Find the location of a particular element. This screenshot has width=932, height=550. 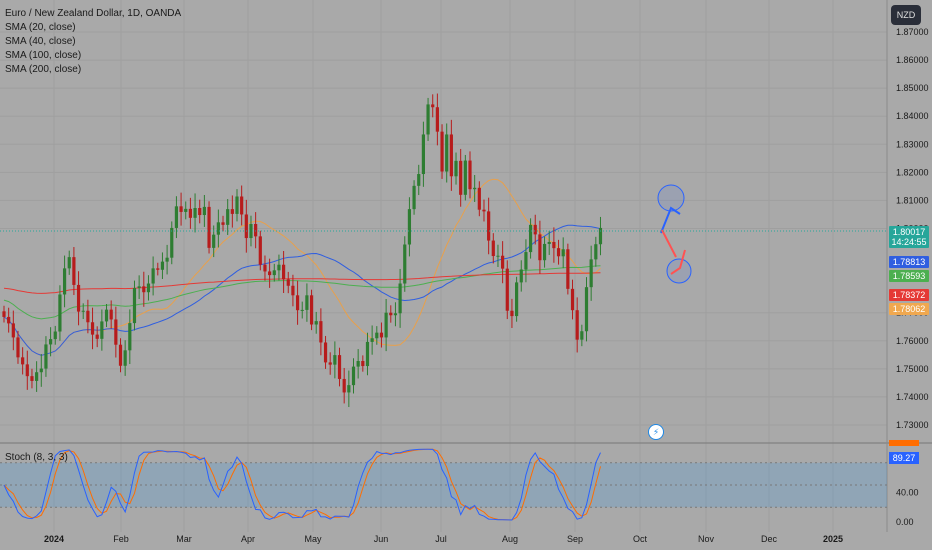

target-circle-down is located at coordinates (679, 271).